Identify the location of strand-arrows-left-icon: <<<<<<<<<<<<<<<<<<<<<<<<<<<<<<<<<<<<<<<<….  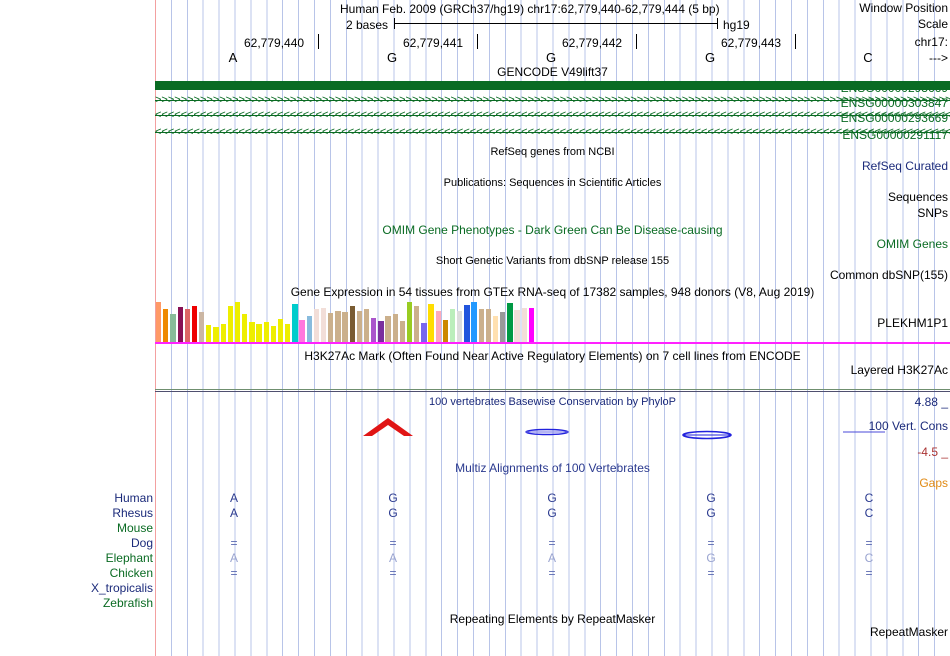
(552, 115).